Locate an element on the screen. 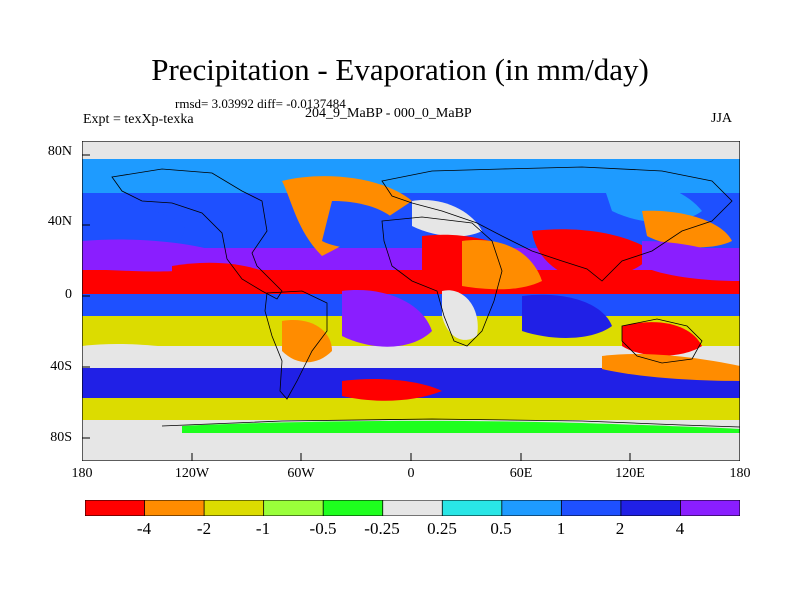  patch-siberia-blue is located at coordinates (652, 201).